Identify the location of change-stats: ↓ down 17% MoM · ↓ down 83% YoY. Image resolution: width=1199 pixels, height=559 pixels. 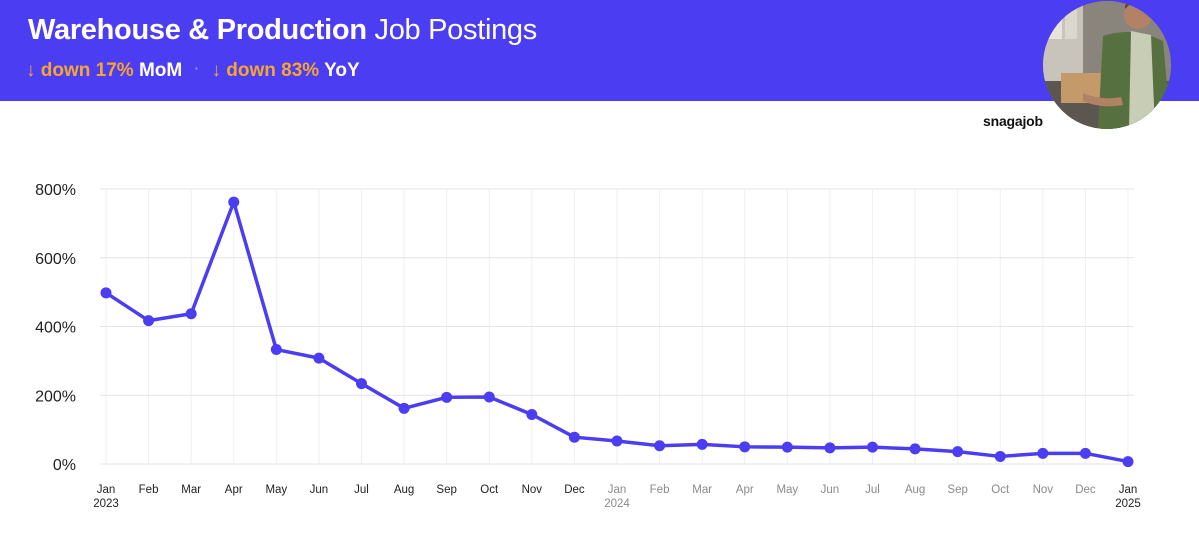
(193, 71).